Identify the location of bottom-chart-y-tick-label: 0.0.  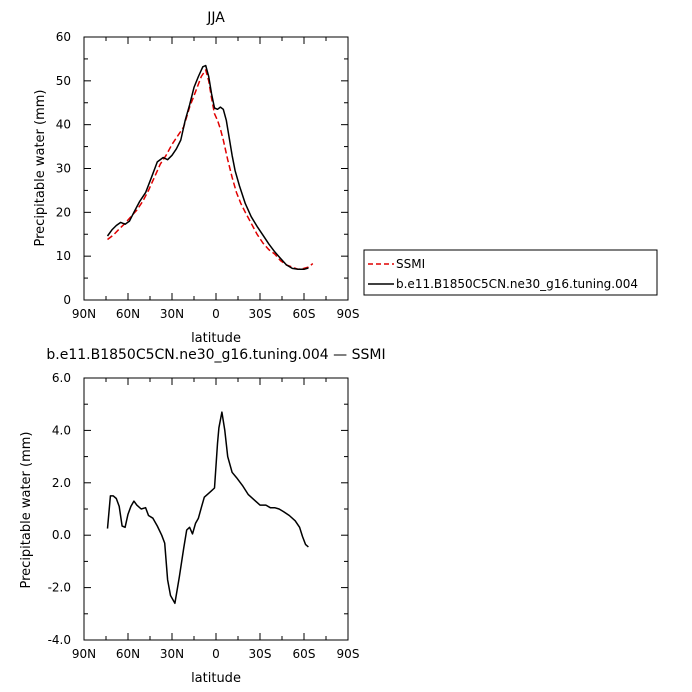
(61, 535).